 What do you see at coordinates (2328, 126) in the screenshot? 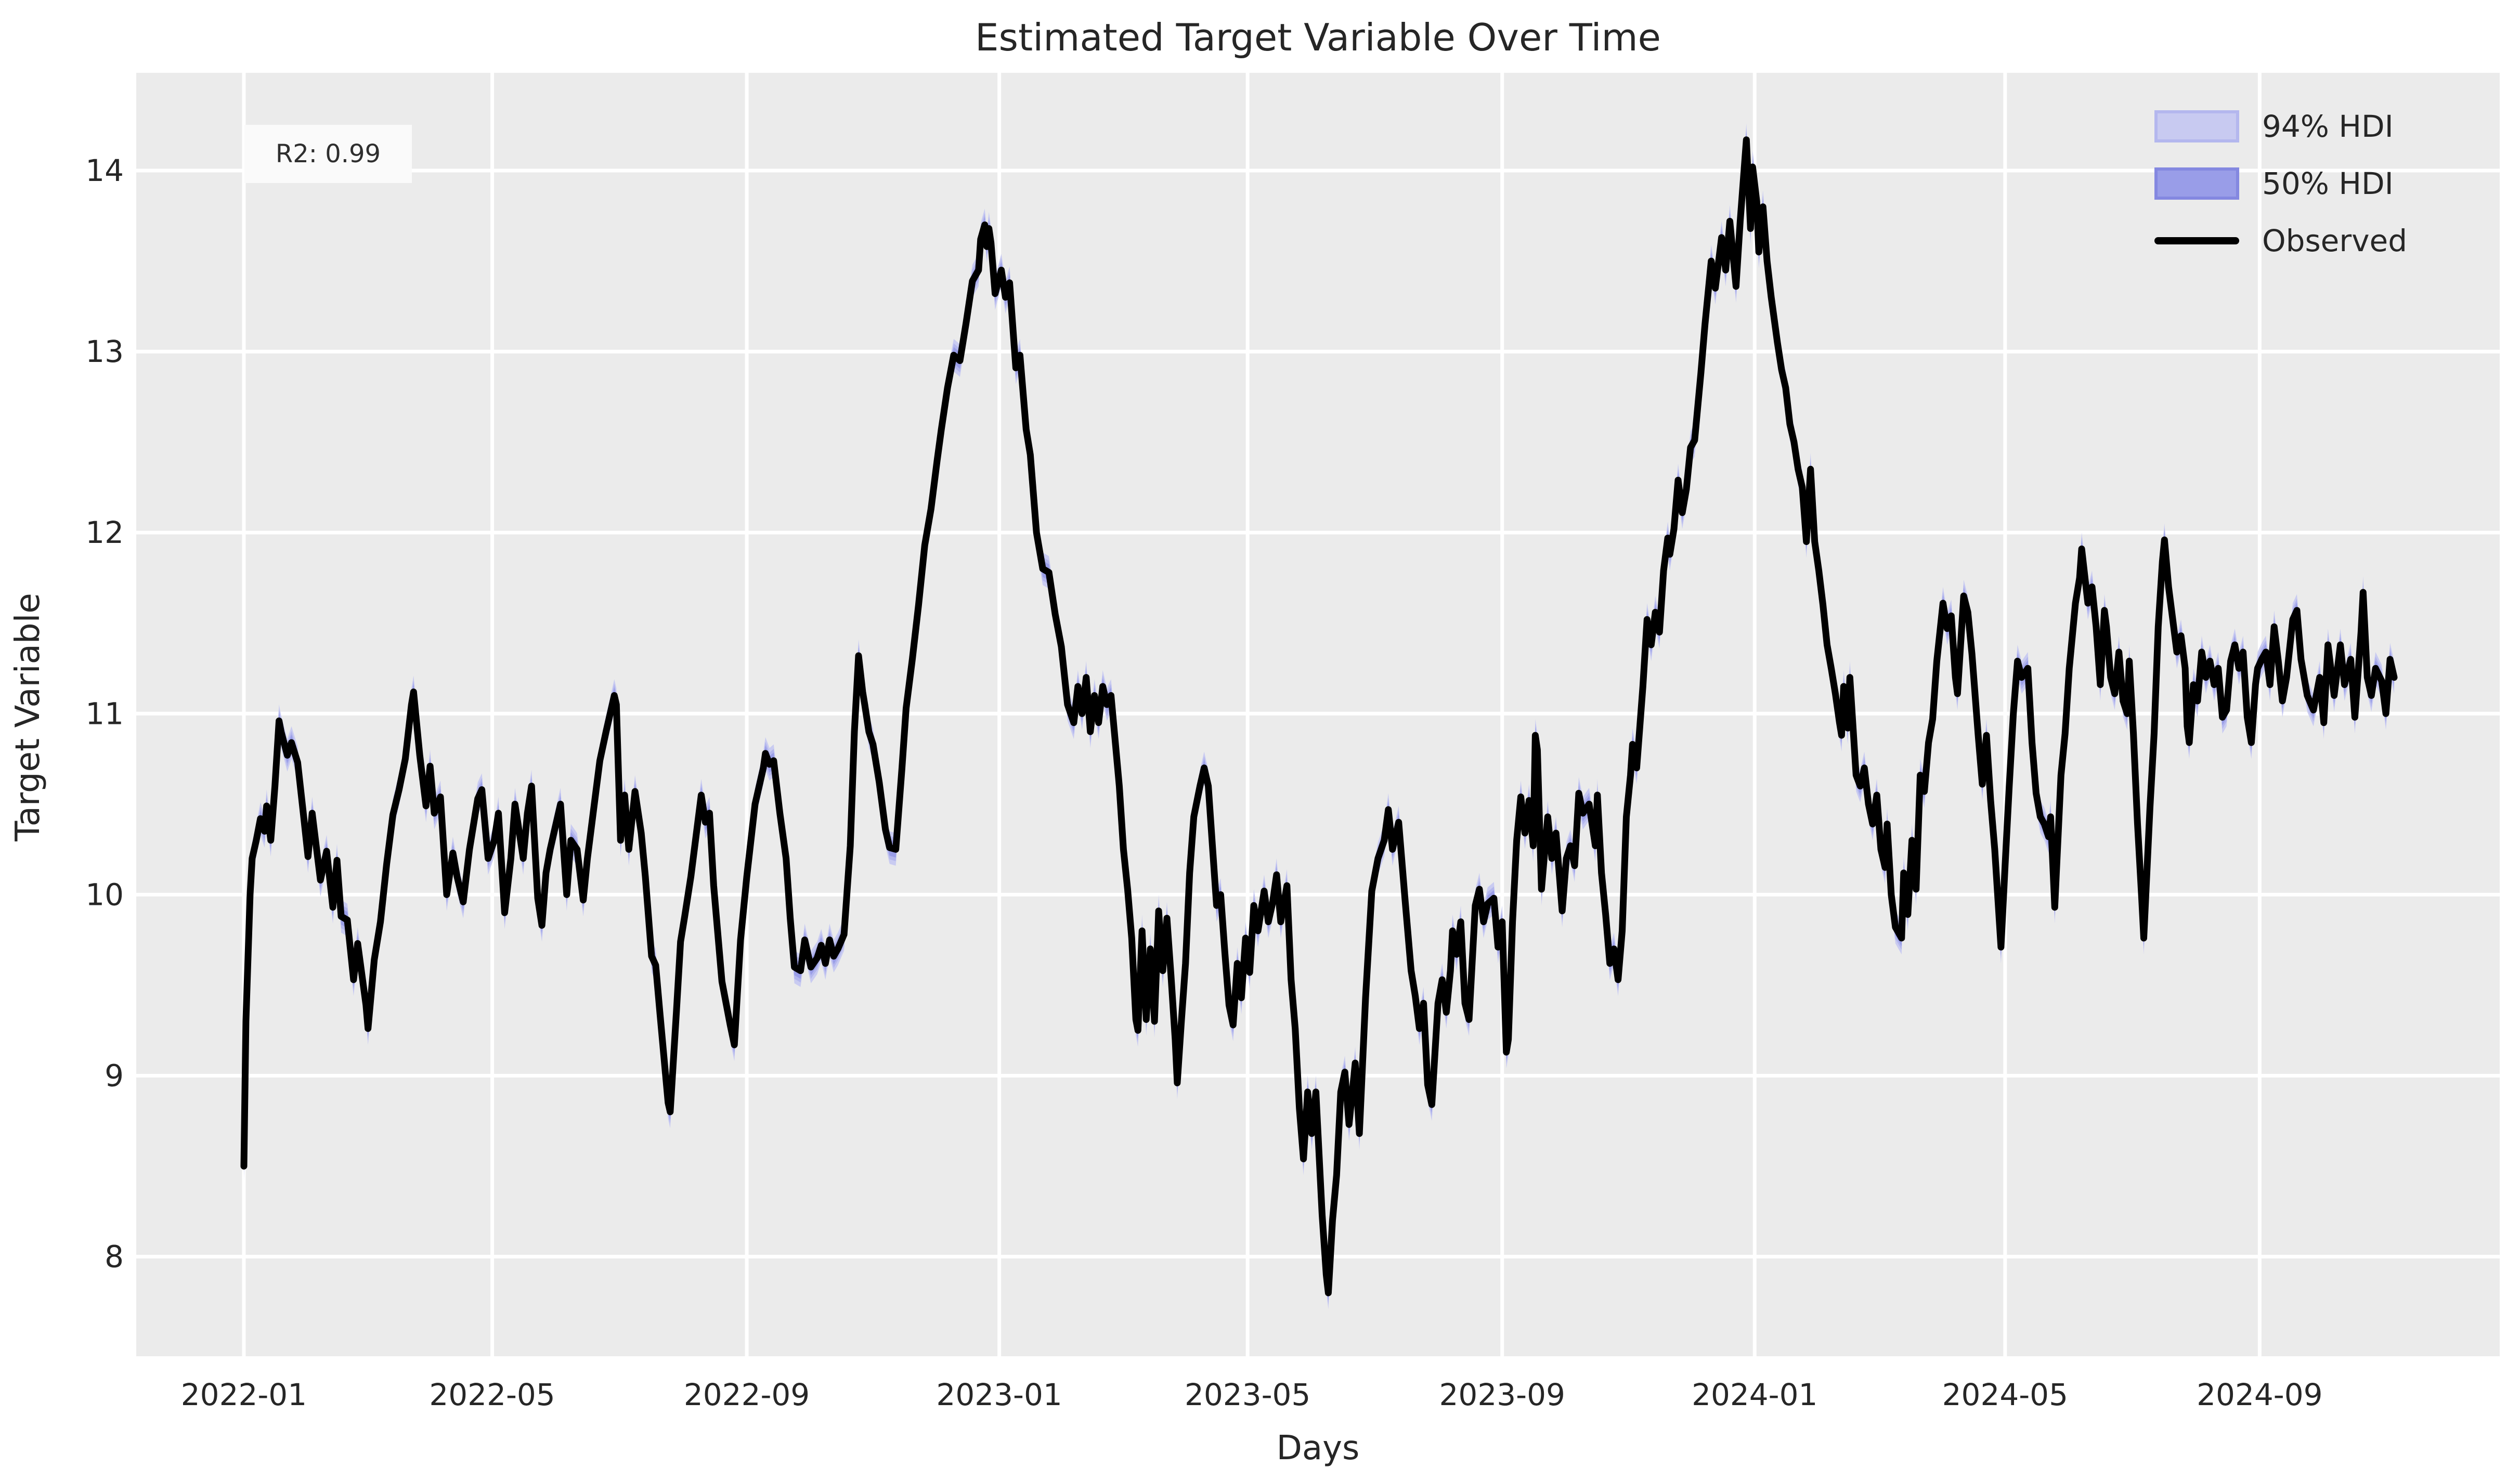
I see `legend-label: 94% HDI` at bounding box center [2328, 126].